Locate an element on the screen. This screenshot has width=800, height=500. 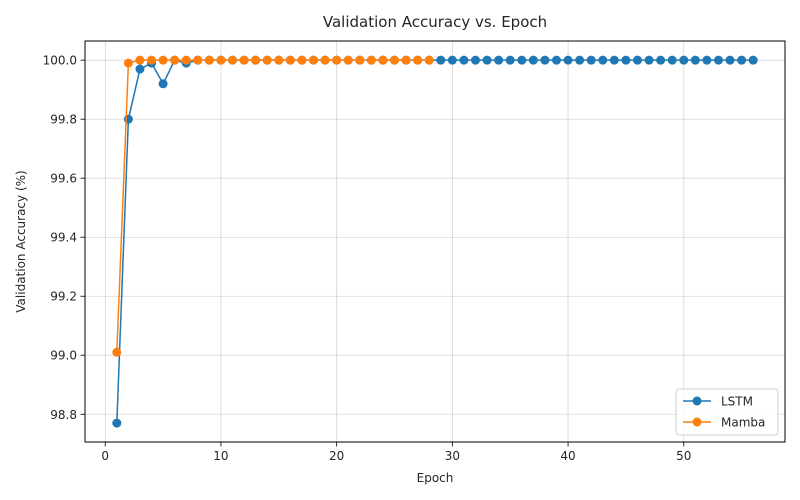
chart-title: Validation Accuracy vs. Epoch is located at coordinates (435, 22).